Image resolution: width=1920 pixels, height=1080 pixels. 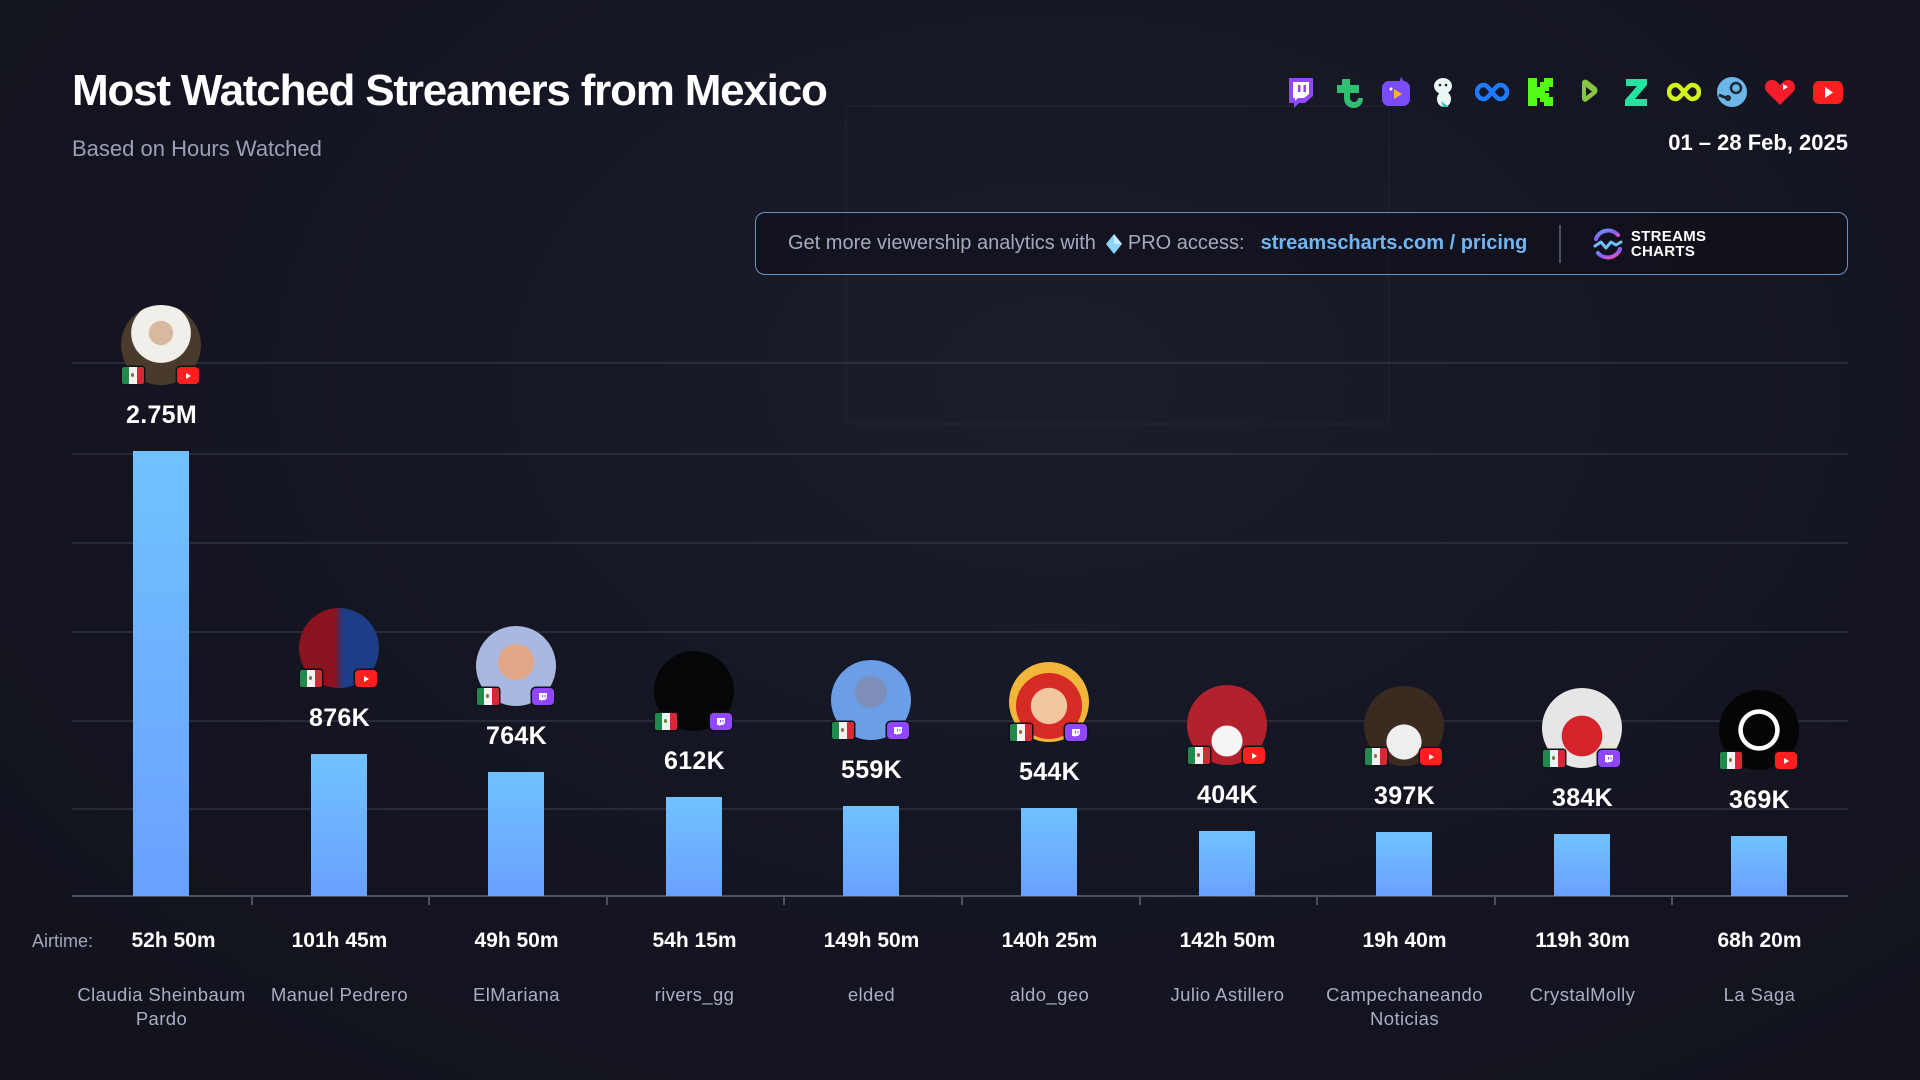 What do you see at coordinates (1394, 243) in the screenshot?
I see `pricing-link: streamscharts.com / pricing` at bounding box center [1394, 243].